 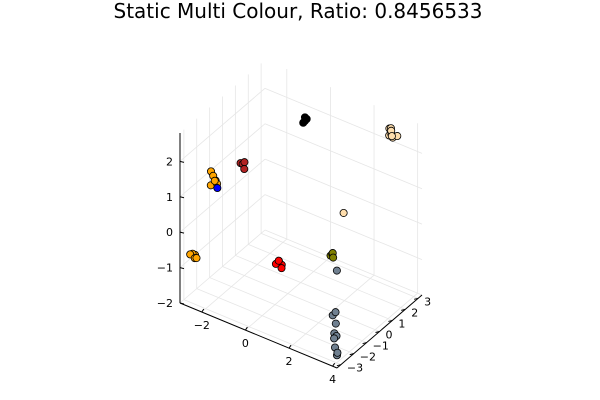 I want to click on y-tick-label: 2, so click(x=414, y=312).